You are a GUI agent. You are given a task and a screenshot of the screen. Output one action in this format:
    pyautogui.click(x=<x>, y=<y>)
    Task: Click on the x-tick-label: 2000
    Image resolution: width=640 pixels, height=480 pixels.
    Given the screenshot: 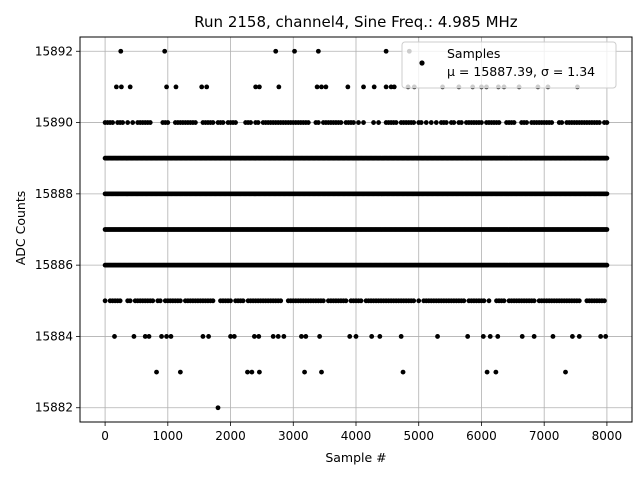 What is the action you would take?
    pyautogui.click(x=230, y=436)
    